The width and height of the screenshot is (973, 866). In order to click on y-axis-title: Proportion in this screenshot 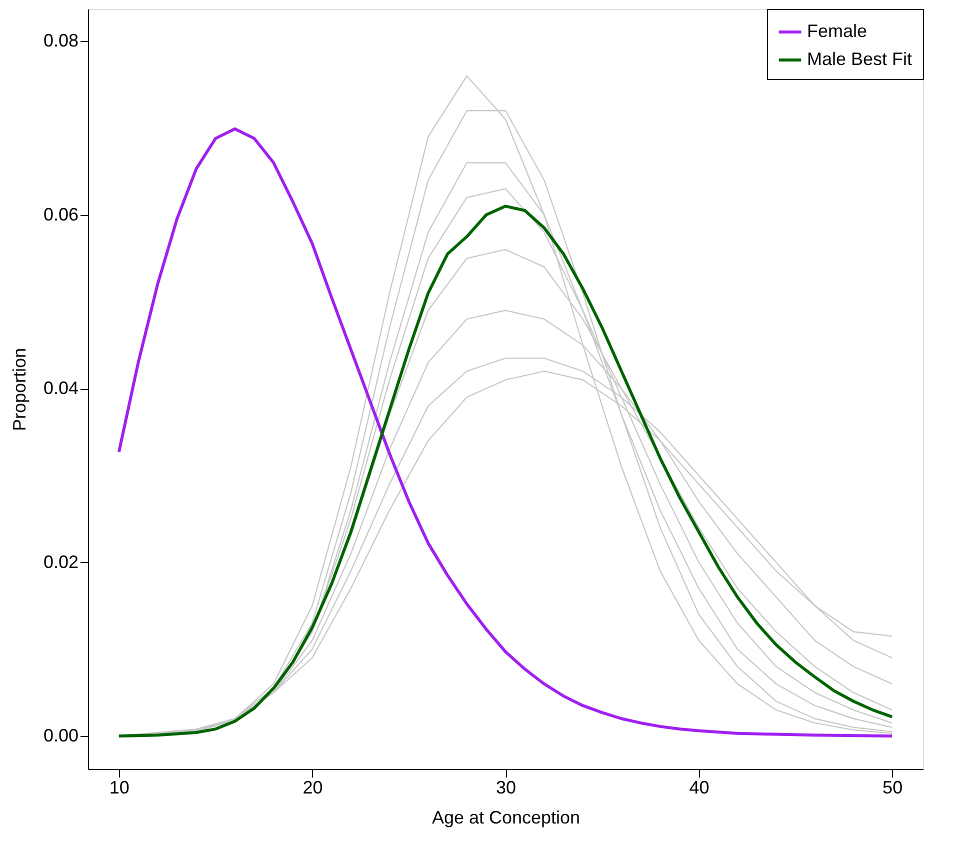, I will do `click(19, 390)`.